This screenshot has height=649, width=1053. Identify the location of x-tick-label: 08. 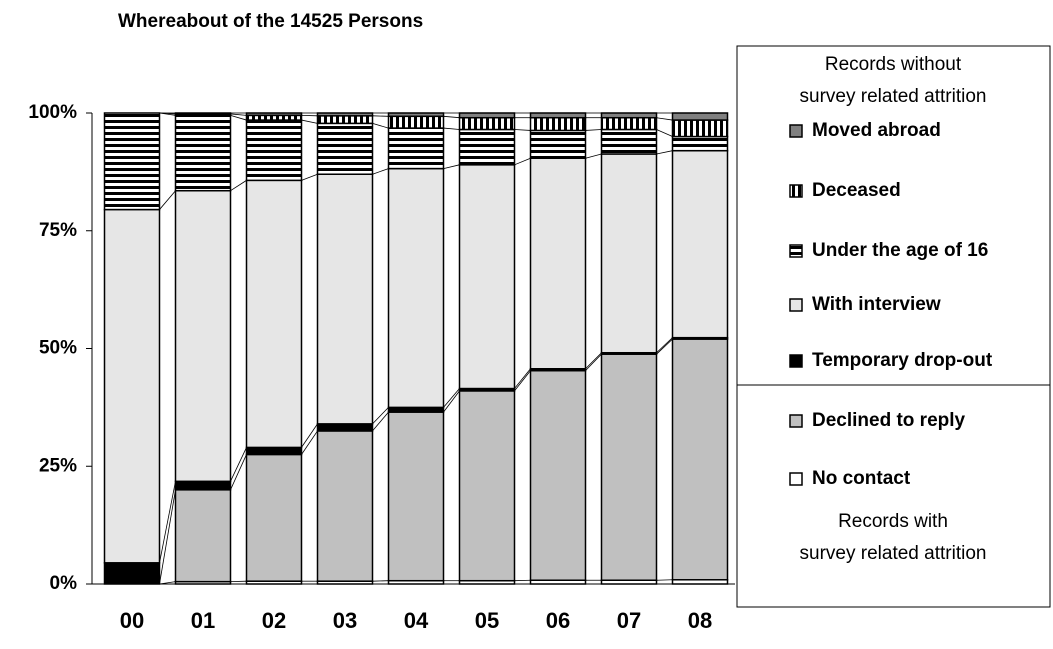
(700, 620).